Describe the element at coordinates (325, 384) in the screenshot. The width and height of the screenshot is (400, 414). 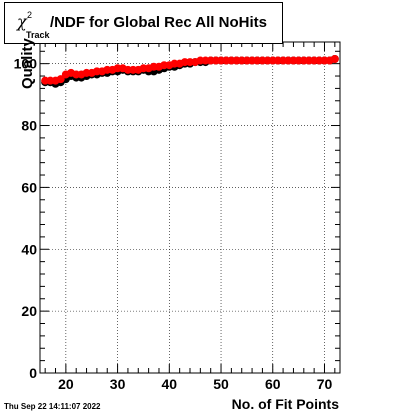
I see `x-tick-label: 70` at that location.